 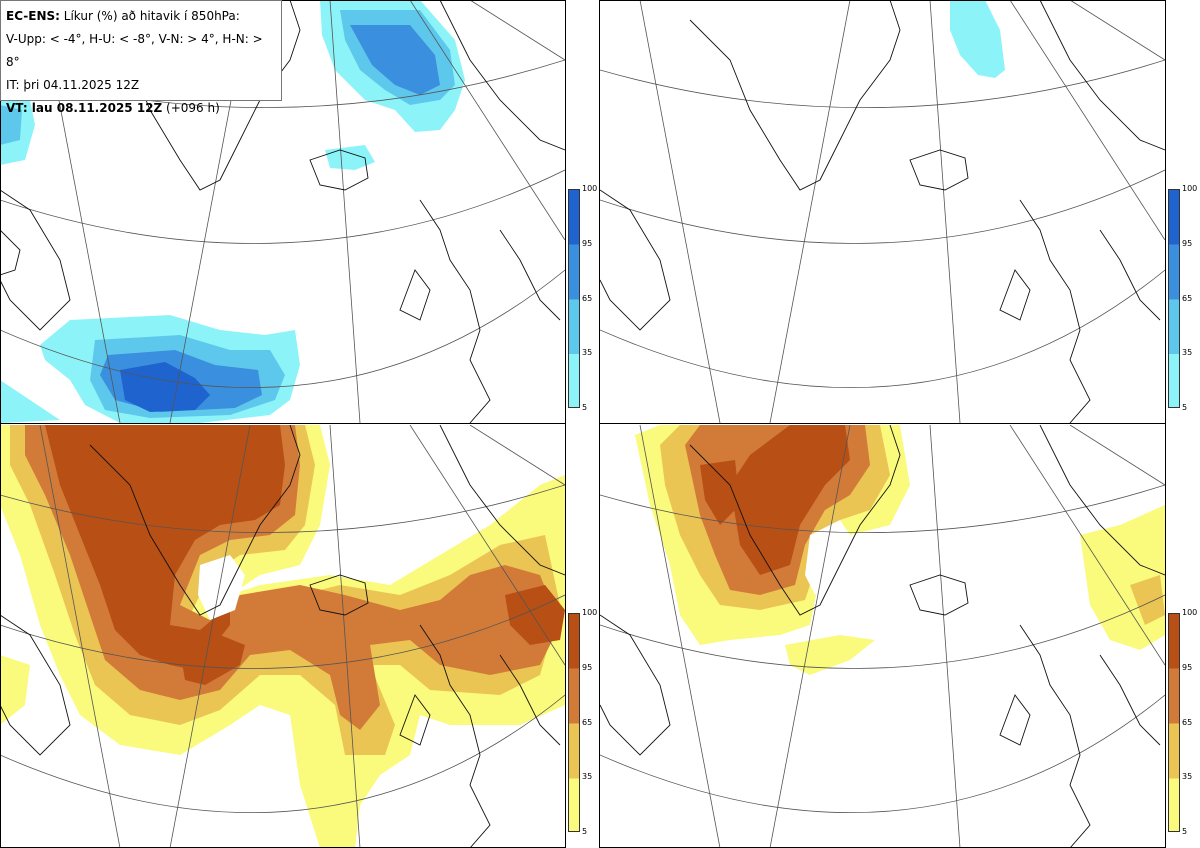 What do you see at coordinates (113, 108) in the screenshot?
I see `legend-valid-time: VT: lau 08.11.2025 12Z (+096 h)` at bounding box center [113, 108].